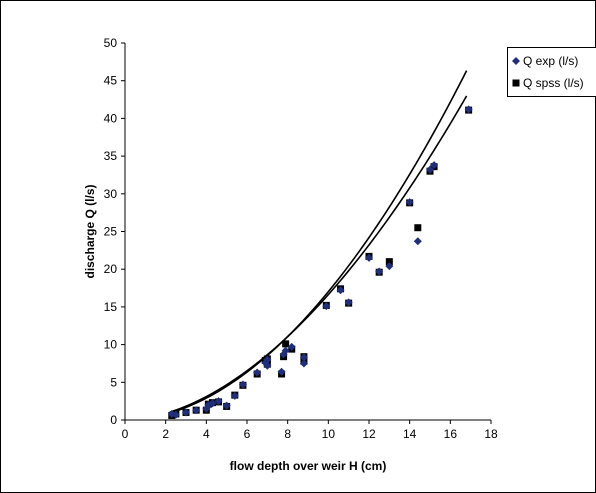  What do you see at coordinates (516, 61) in the screenshot?
I see `diamond-marker-icon` at bounding box center [516, 61].